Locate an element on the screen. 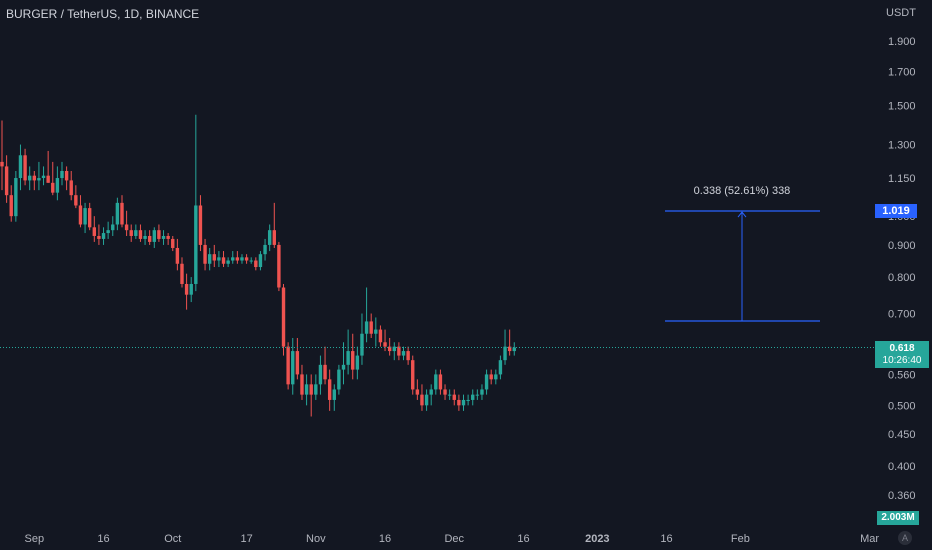  time-tick-label: 2023 is located at coordinates (597, 539).